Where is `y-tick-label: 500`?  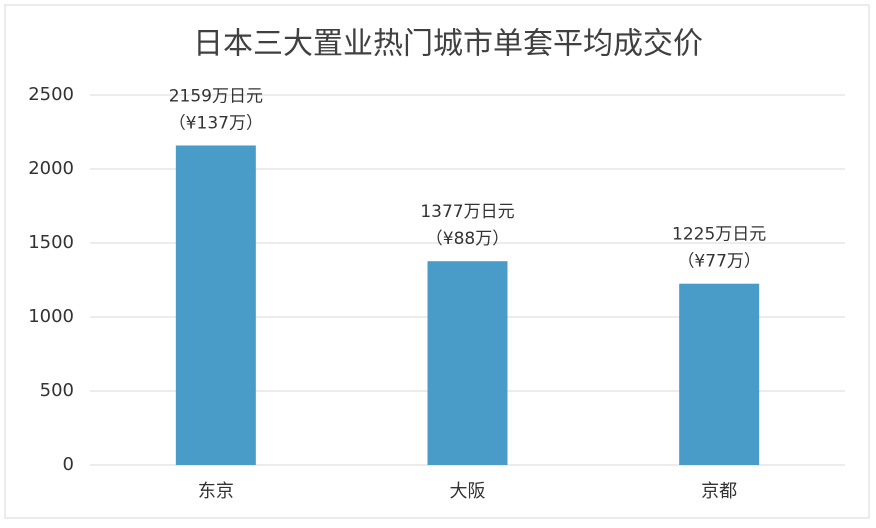 y-tick-label: 500 is located at coordinates (57, 390).